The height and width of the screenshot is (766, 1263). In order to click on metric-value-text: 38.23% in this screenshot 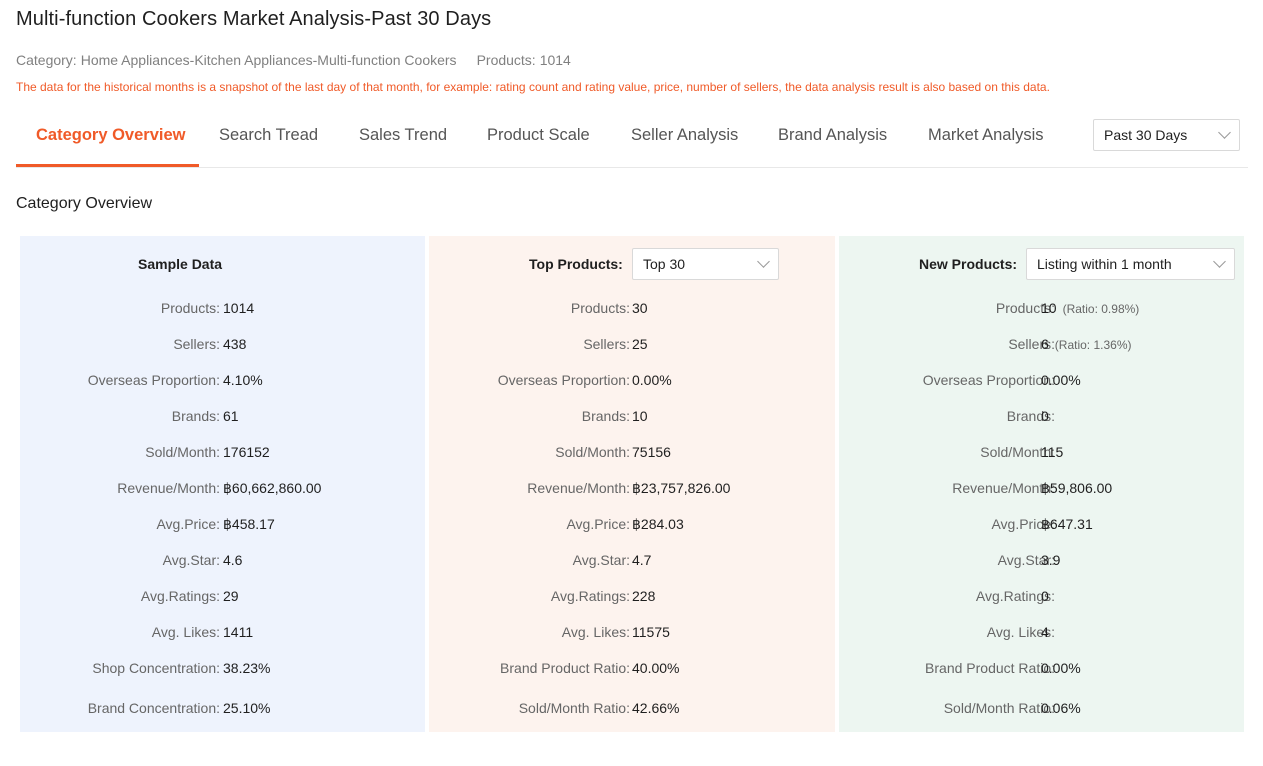, I will do `click(247, 668)`.